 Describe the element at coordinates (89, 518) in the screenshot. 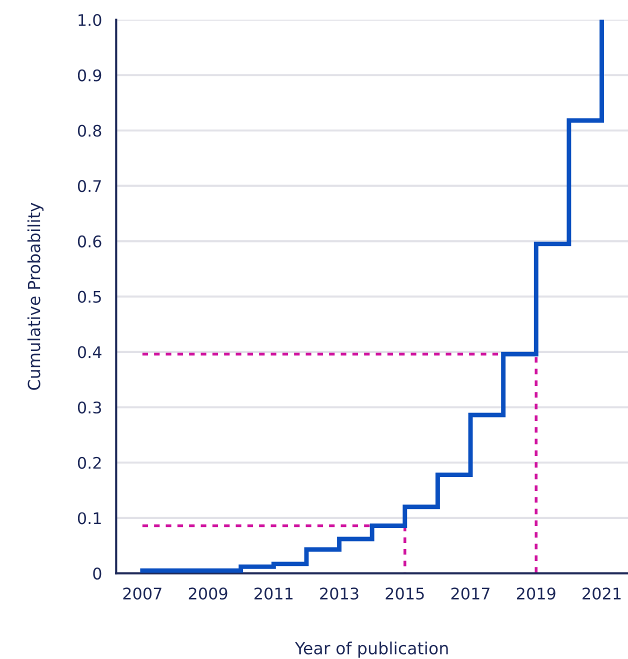

I see `y-tick-label: 0.1` at that location.